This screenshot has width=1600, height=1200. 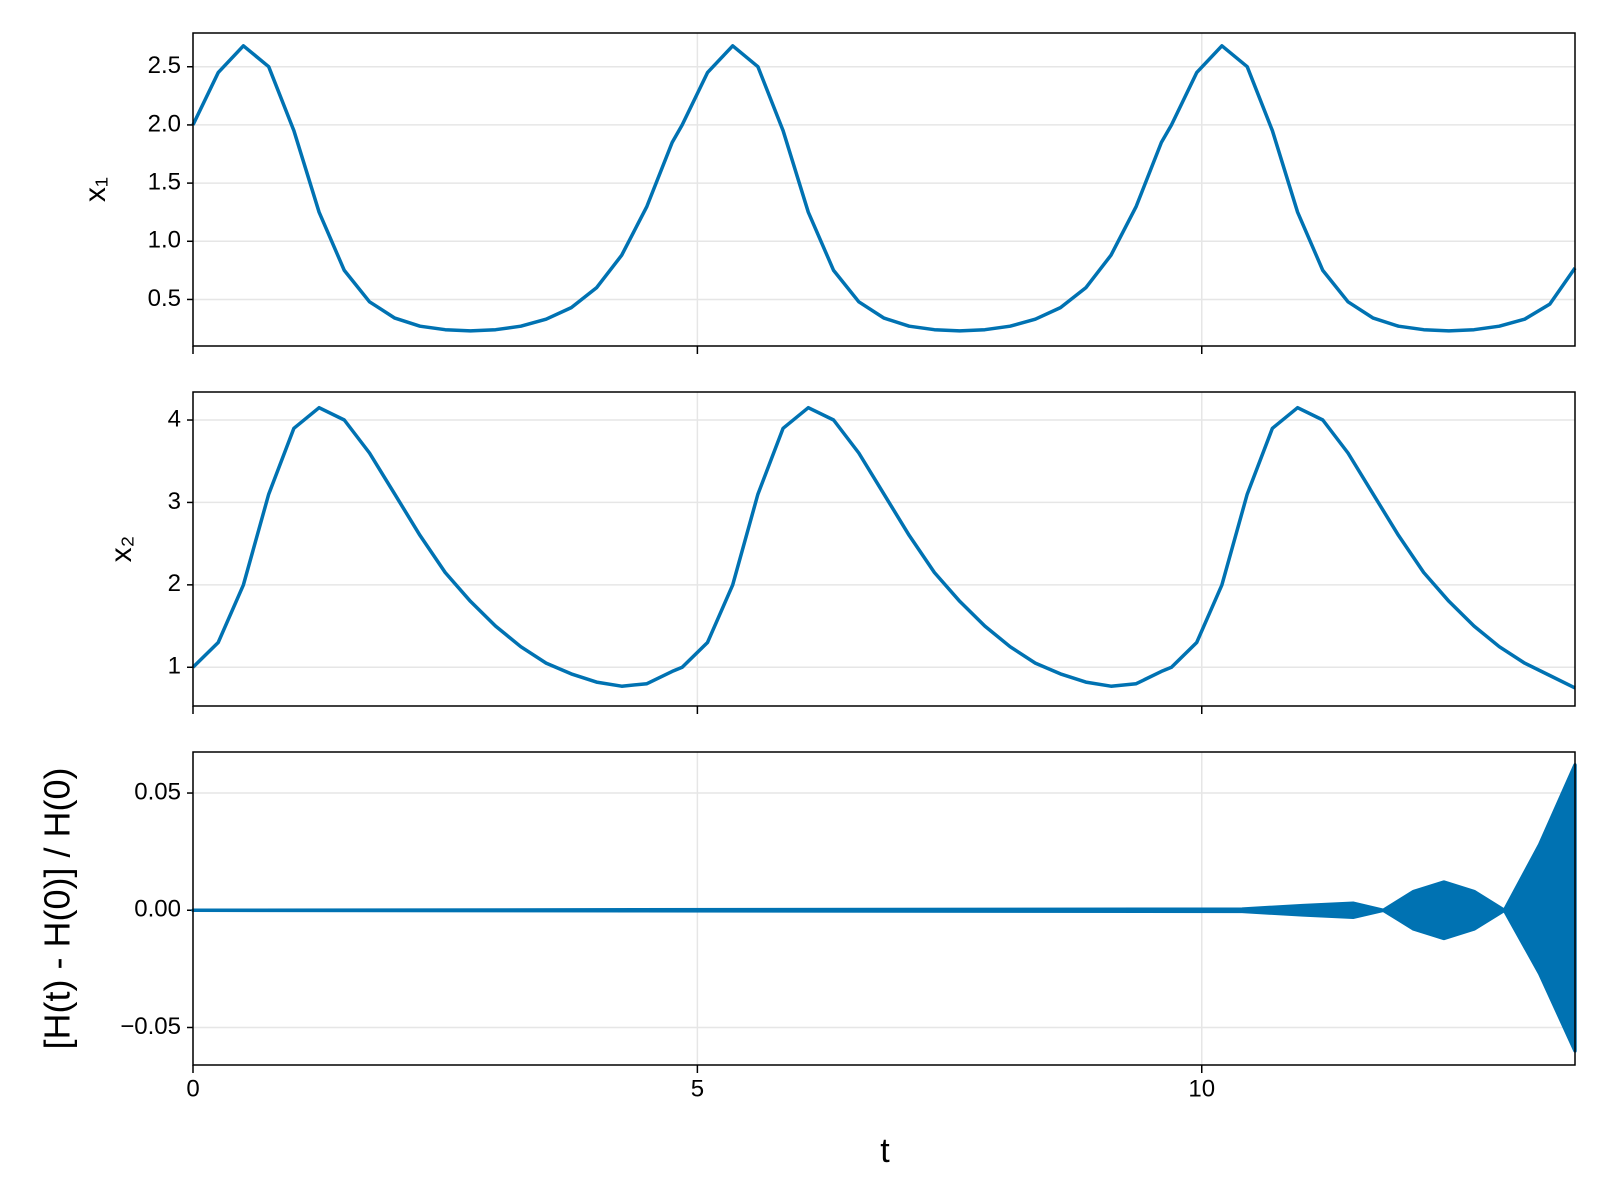 I want to click on x-tick-label: 0, so click(x=192, y=1088).